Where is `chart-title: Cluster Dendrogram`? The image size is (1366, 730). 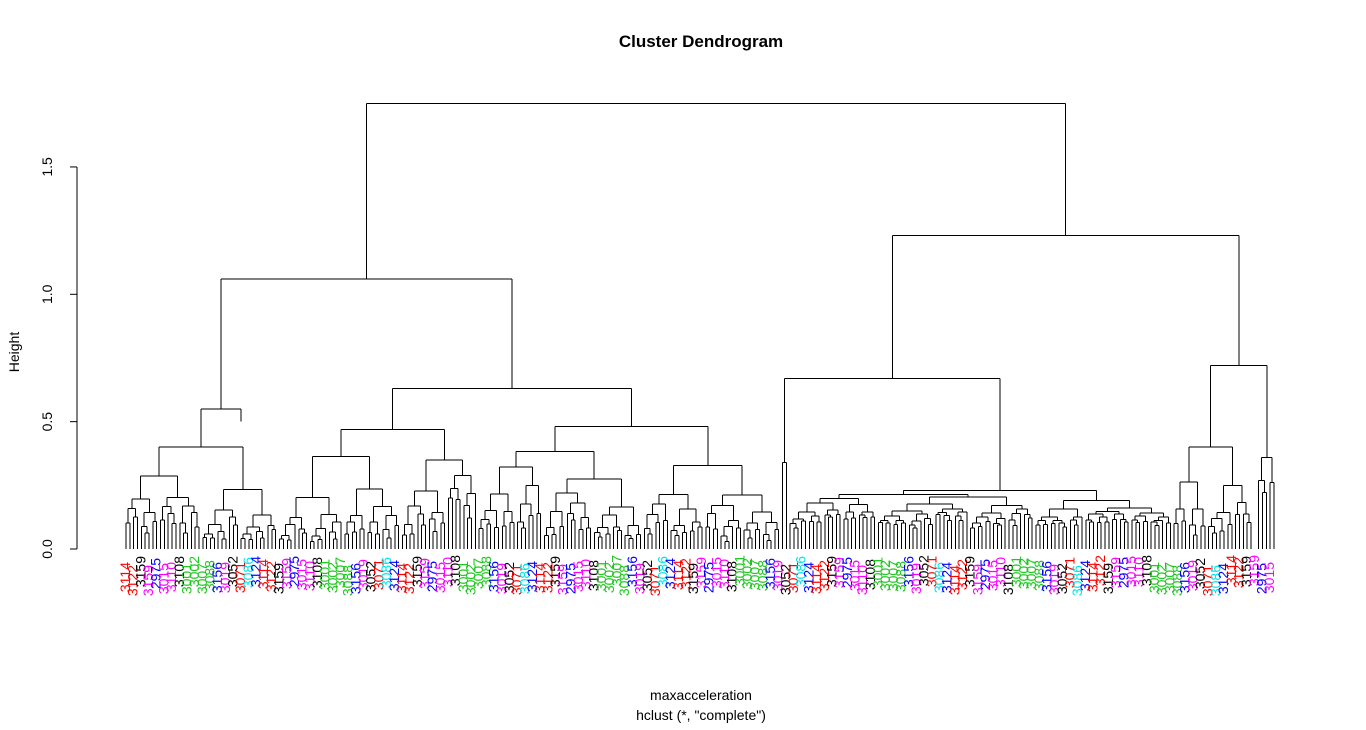 chart-title: Cluster Dendrogram is located at coordinates (701, 41).